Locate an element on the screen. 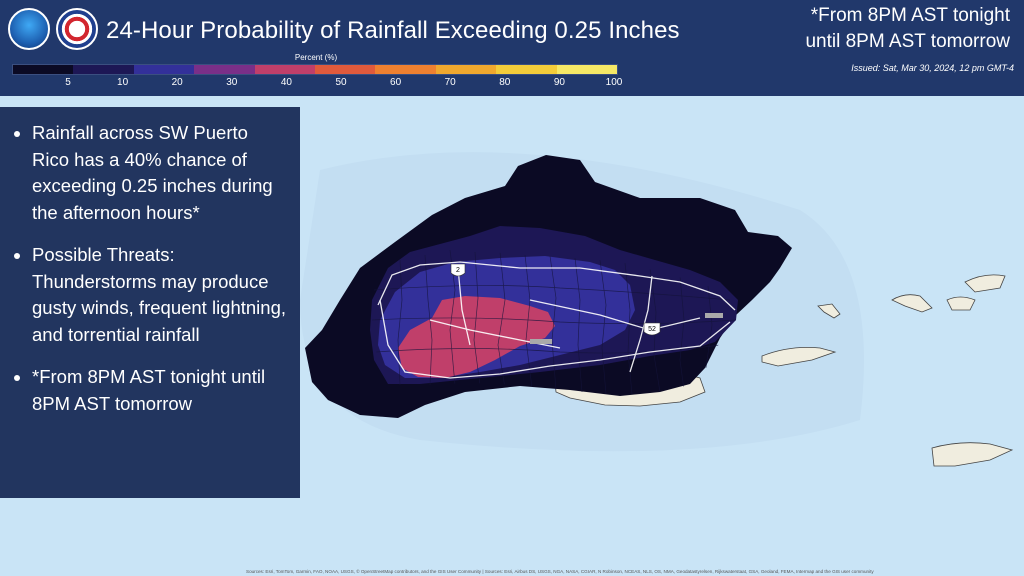  road-shield-2: 2 is located at coordinates (458, 270).